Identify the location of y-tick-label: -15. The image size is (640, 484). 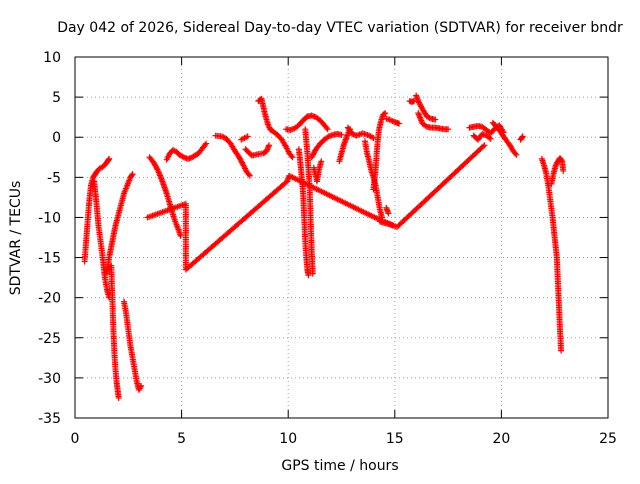
(49, 259).